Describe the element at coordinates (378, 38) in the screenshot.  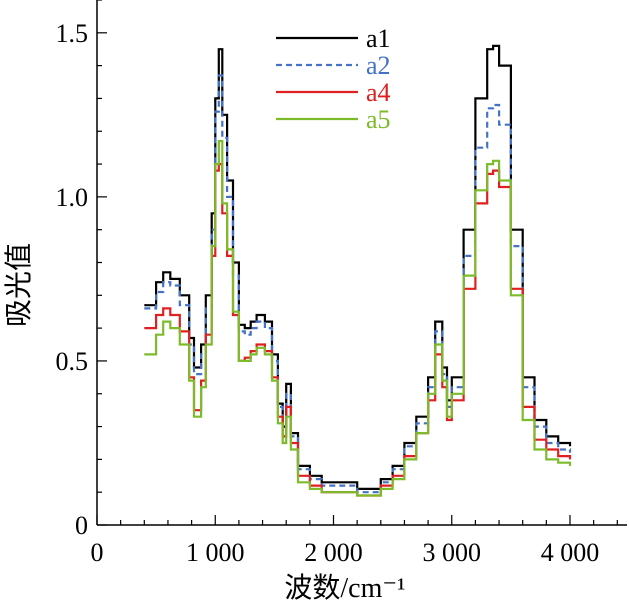
I see `legend-label-a1: a1` at that location.